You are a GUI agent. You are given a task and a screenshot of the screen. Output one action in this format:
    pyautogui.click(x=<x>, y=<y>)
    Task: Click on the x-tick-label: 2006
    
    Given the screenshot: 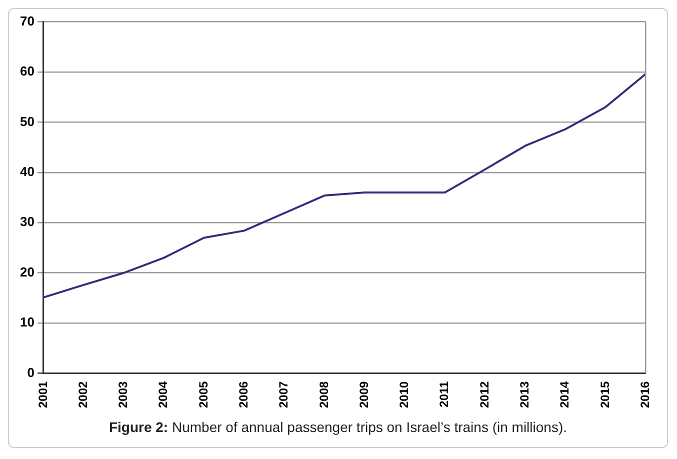 What is the action you would take?
    pyautogui.click(x=243, y=394)
    